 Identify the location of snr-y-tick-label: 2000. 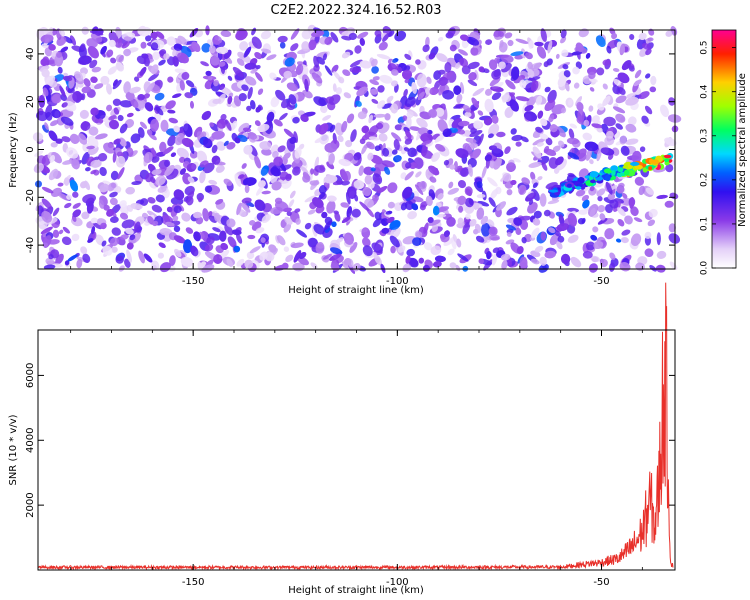
(30, 504).